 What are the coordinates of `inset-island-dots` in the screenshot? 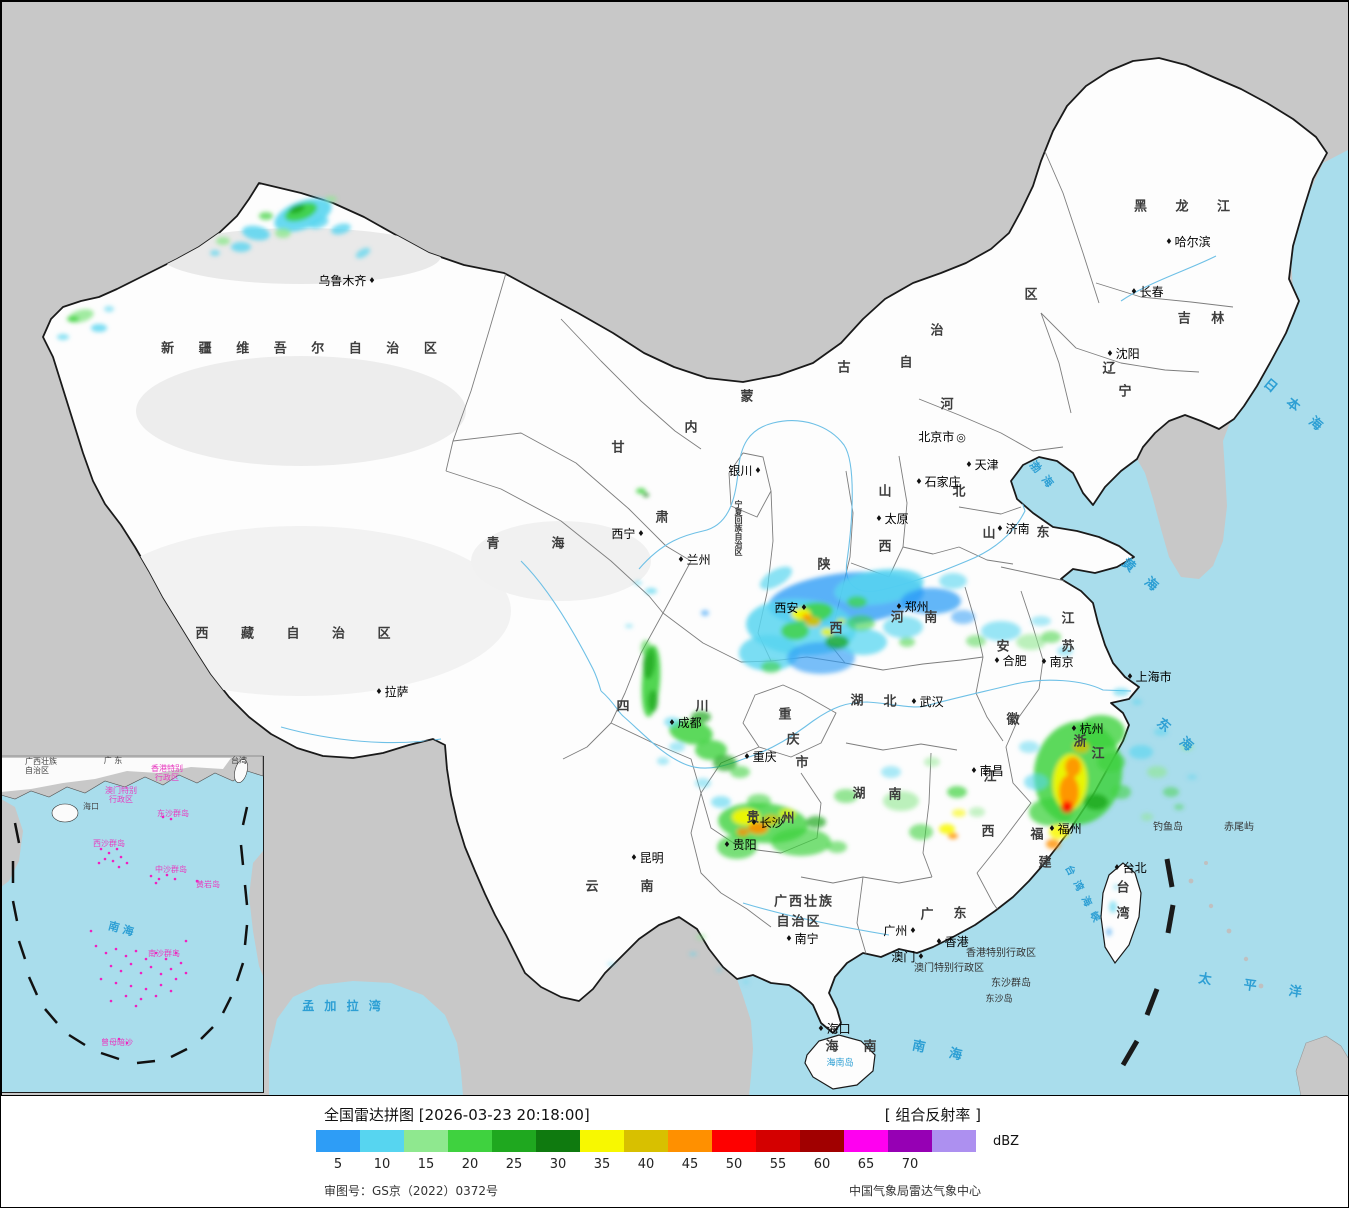 It's located at (144, 930).